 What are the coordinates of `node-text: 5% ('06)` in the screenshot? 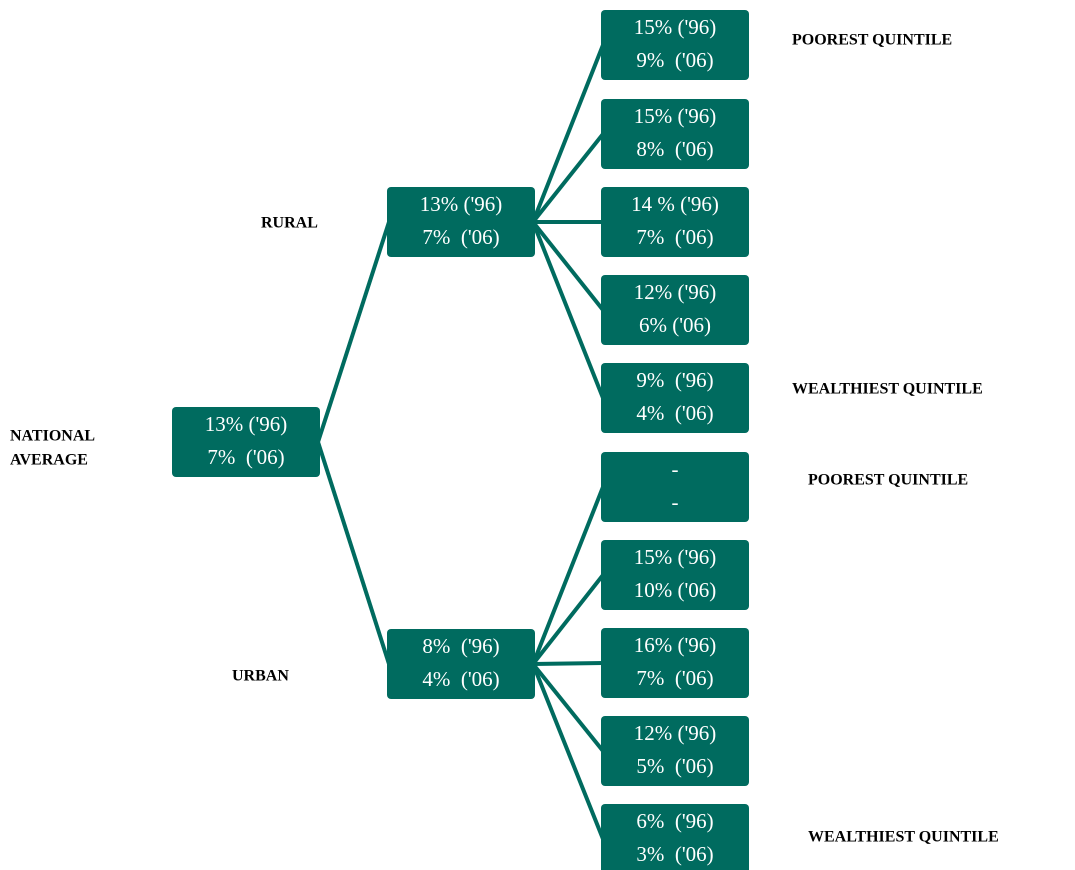 It's located at (674, 766).